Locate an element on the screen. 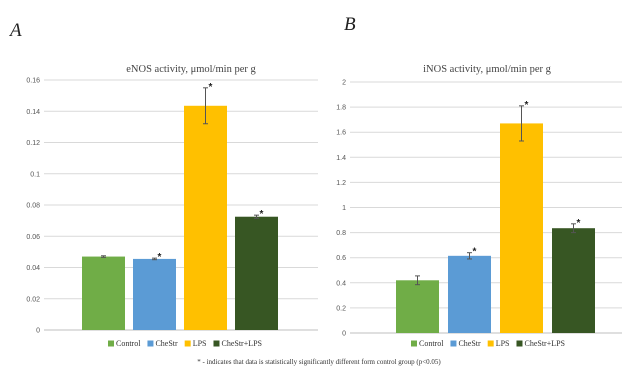 The height and width of the screenshot is (369, 638). y-tick-label: 1 is located at coordinates (344, 208).